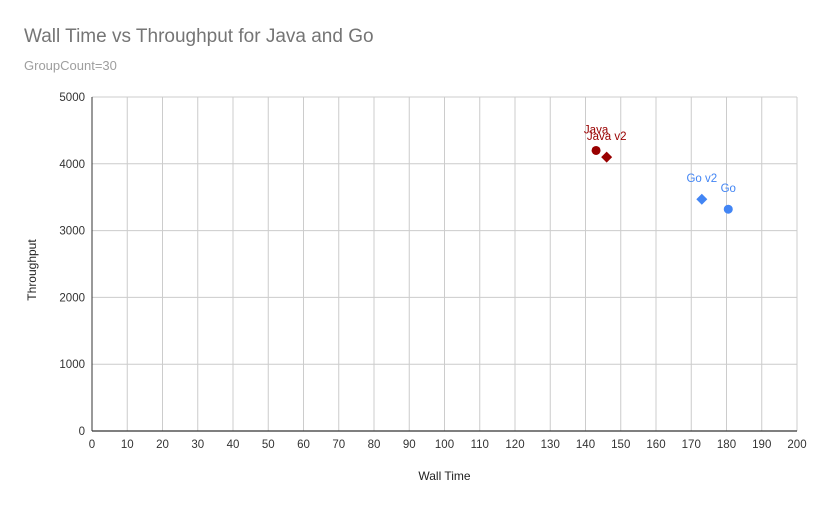  What do you see at coordinates (72, 298) in the screenshot?
I see `y-tick-label: 2000` at bounding box center [72, 298].